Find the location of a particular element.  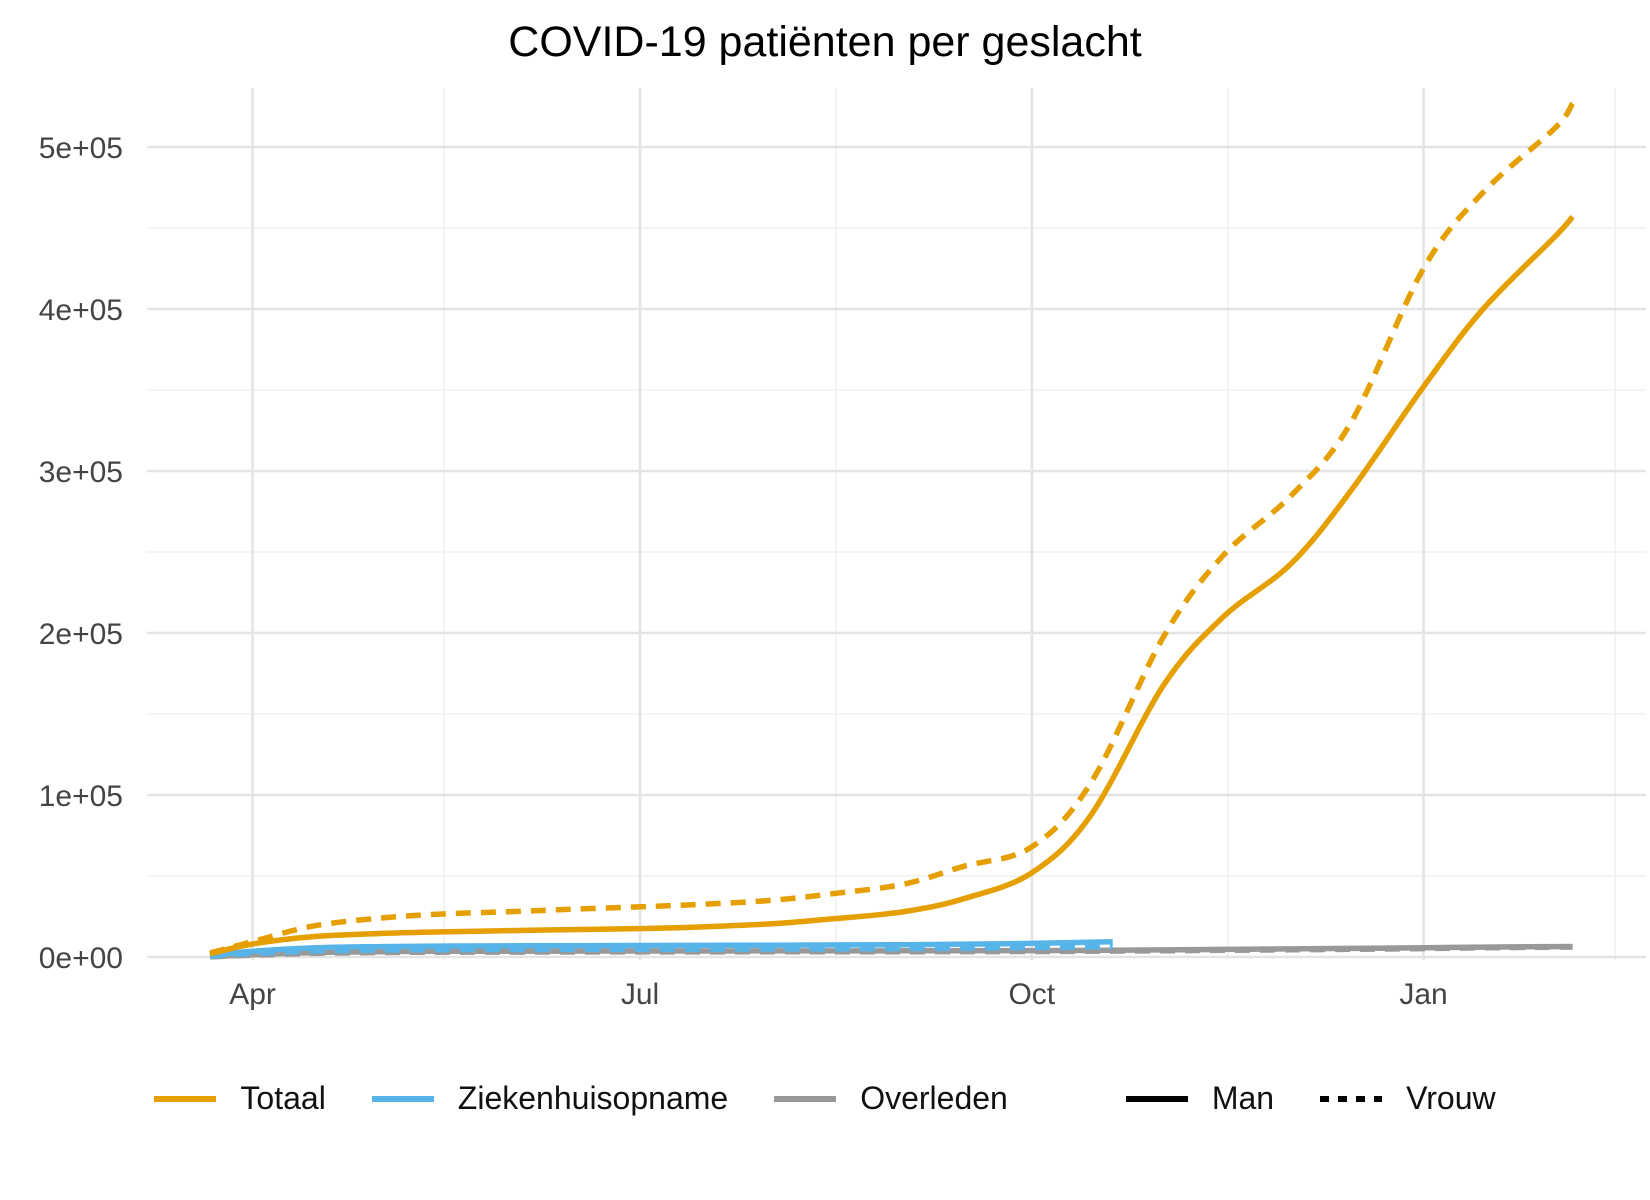

y-tick-label: 0e+00 is located at coordinates (81, 958).